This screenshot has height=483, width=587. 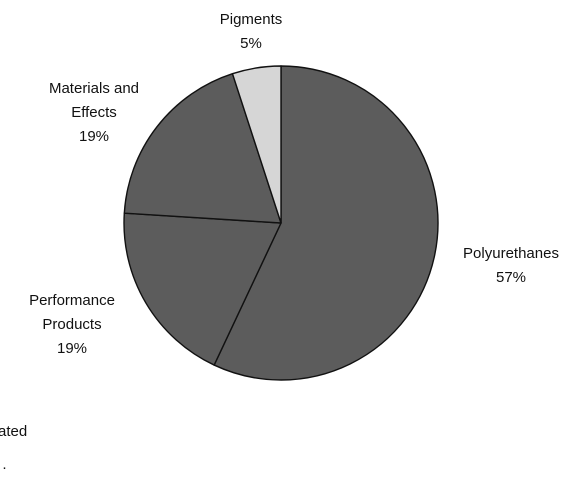 I want to click on pie-slice-performance-products, so click(x=202, y=289).